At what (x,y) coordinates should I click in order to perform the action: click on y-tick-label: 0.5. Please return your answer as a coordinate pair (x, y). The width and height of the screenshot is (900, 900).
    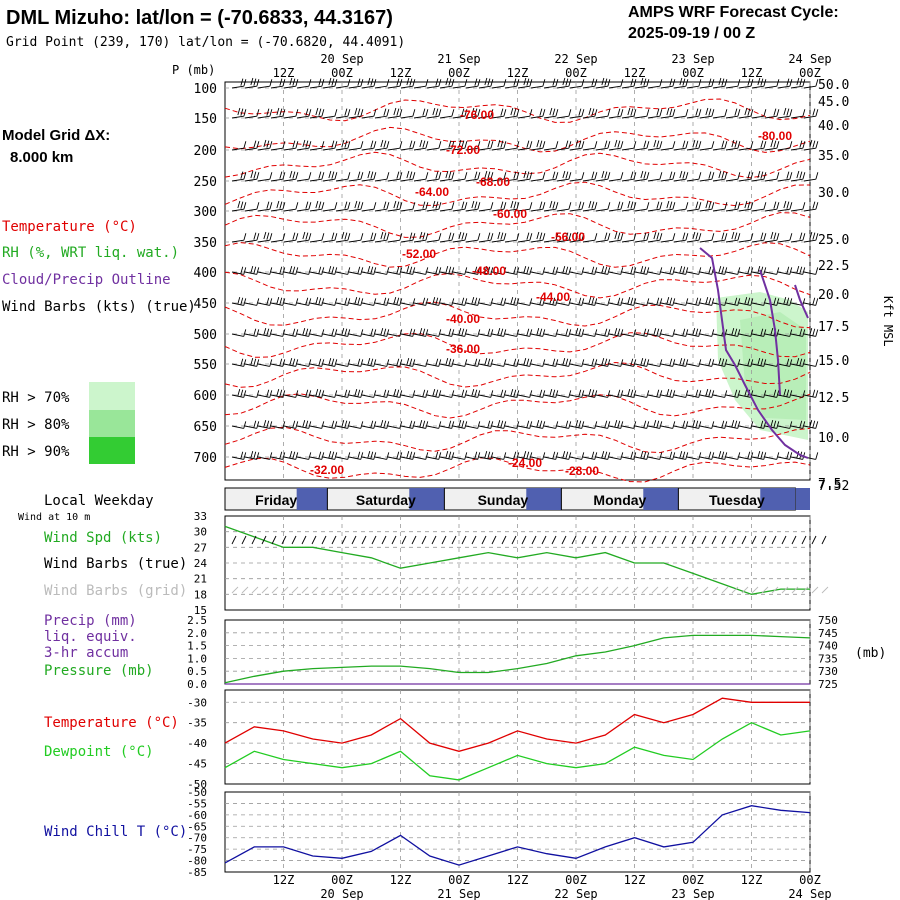
    Looking at the image, I should click on (197, 671).